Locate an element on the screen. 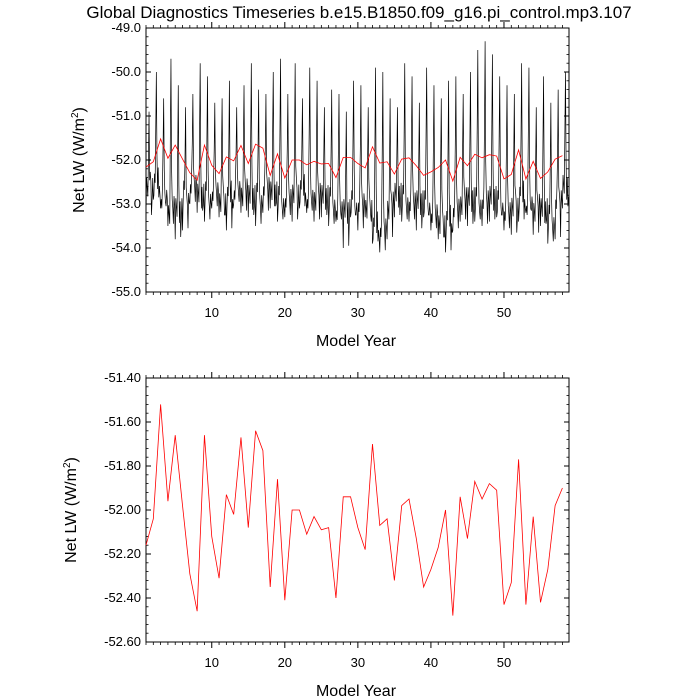  top-y-tick-label: -49.0 is located at coordinates (126, 27).